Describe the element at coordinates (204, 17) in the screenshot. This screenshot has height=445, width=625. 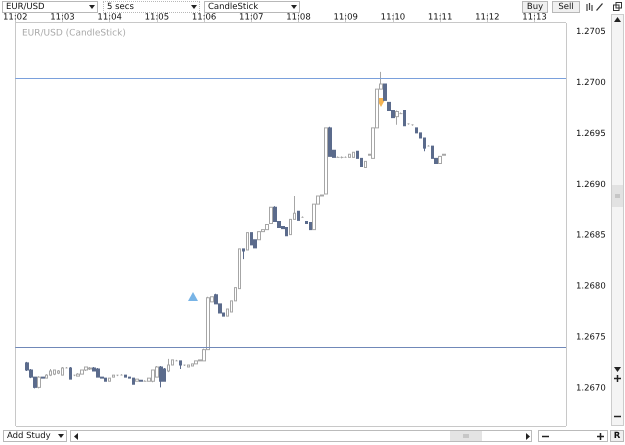
I see `x-tick-label: 11:06` at that location.